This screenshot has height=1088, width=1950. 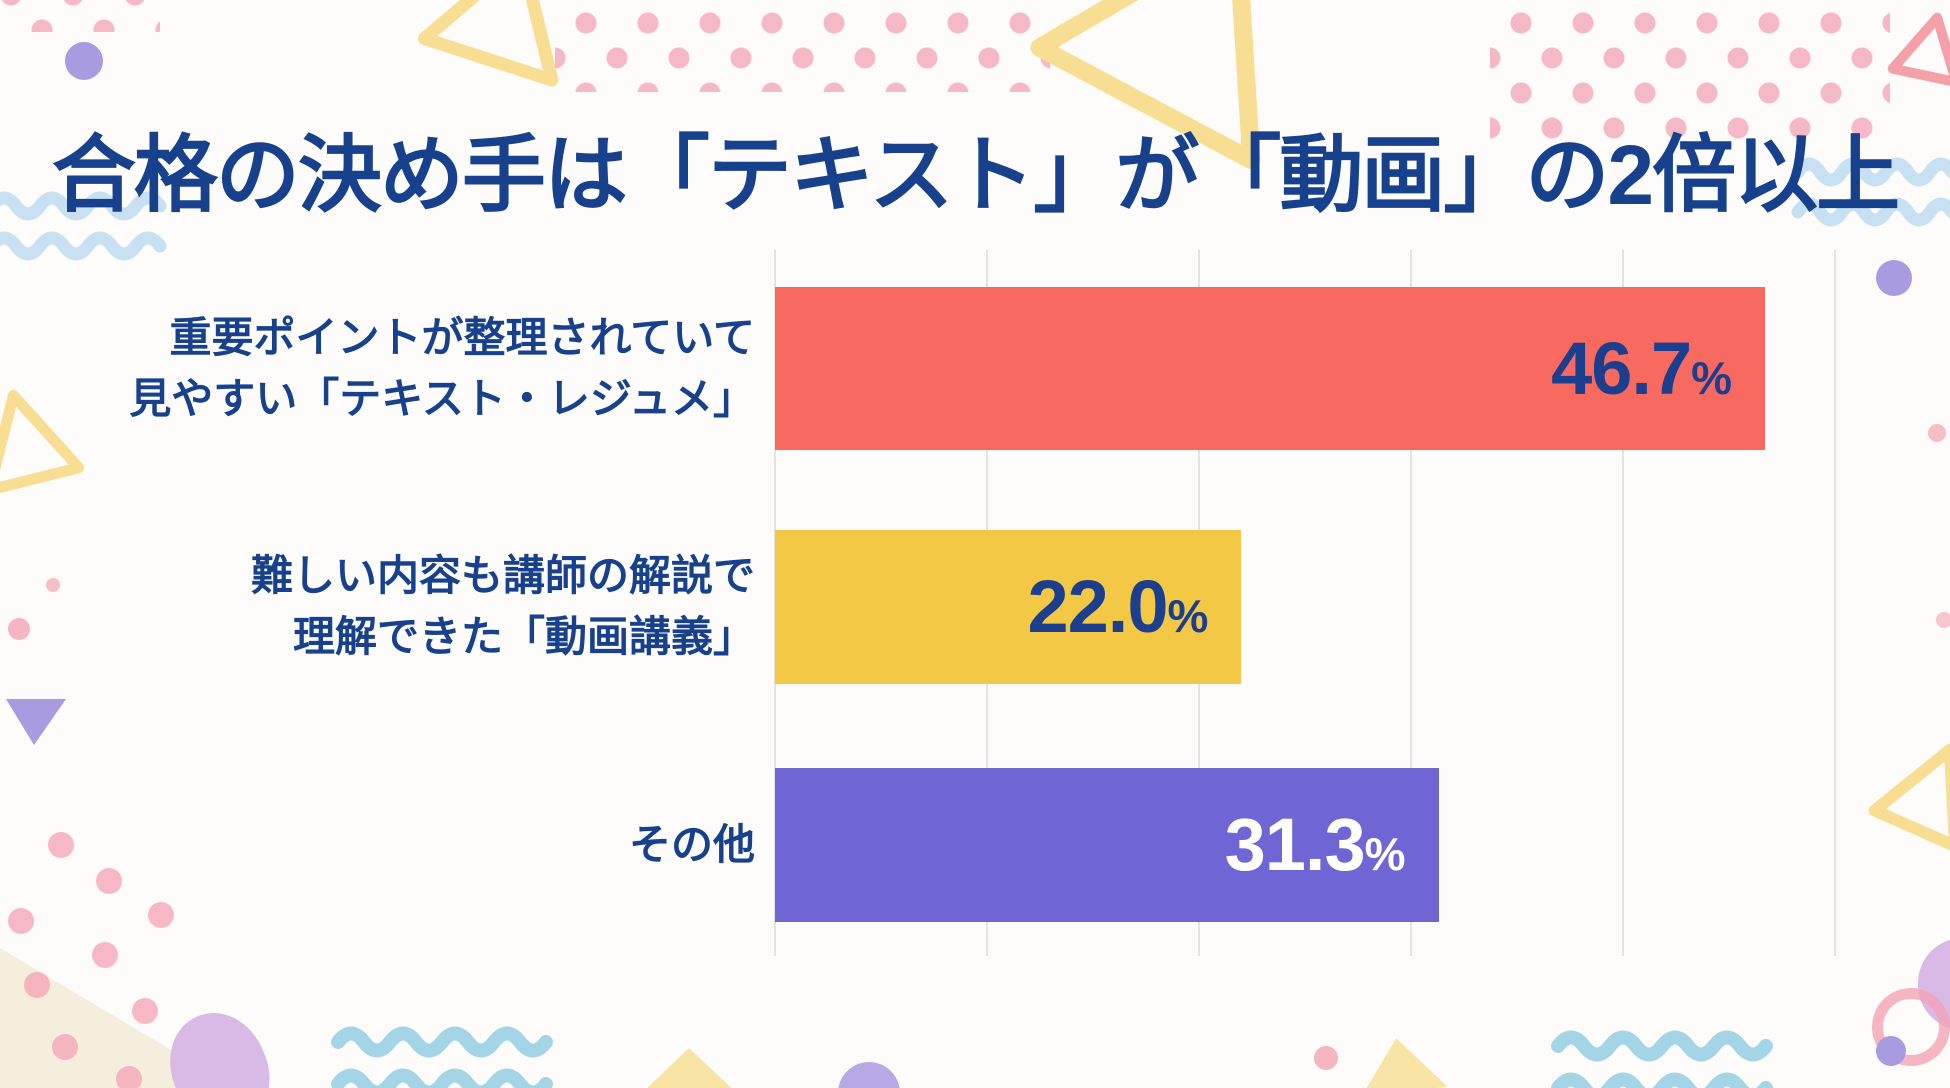 What do you see at coordinates (1891, 1051) in the screenshot?
I see `purple-dot-bottom-right` at bounding box center [1891, 1051].